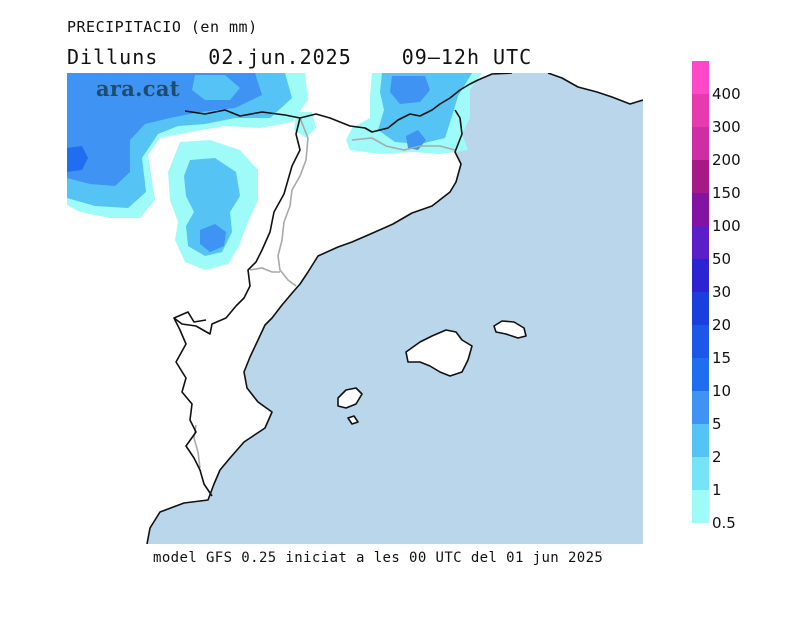 Image resolution: width=800 pixels, height=617 pixels. Describe the element at coordinates (722, 358) in the screenshot. I see `legend-label: 15` at that location.